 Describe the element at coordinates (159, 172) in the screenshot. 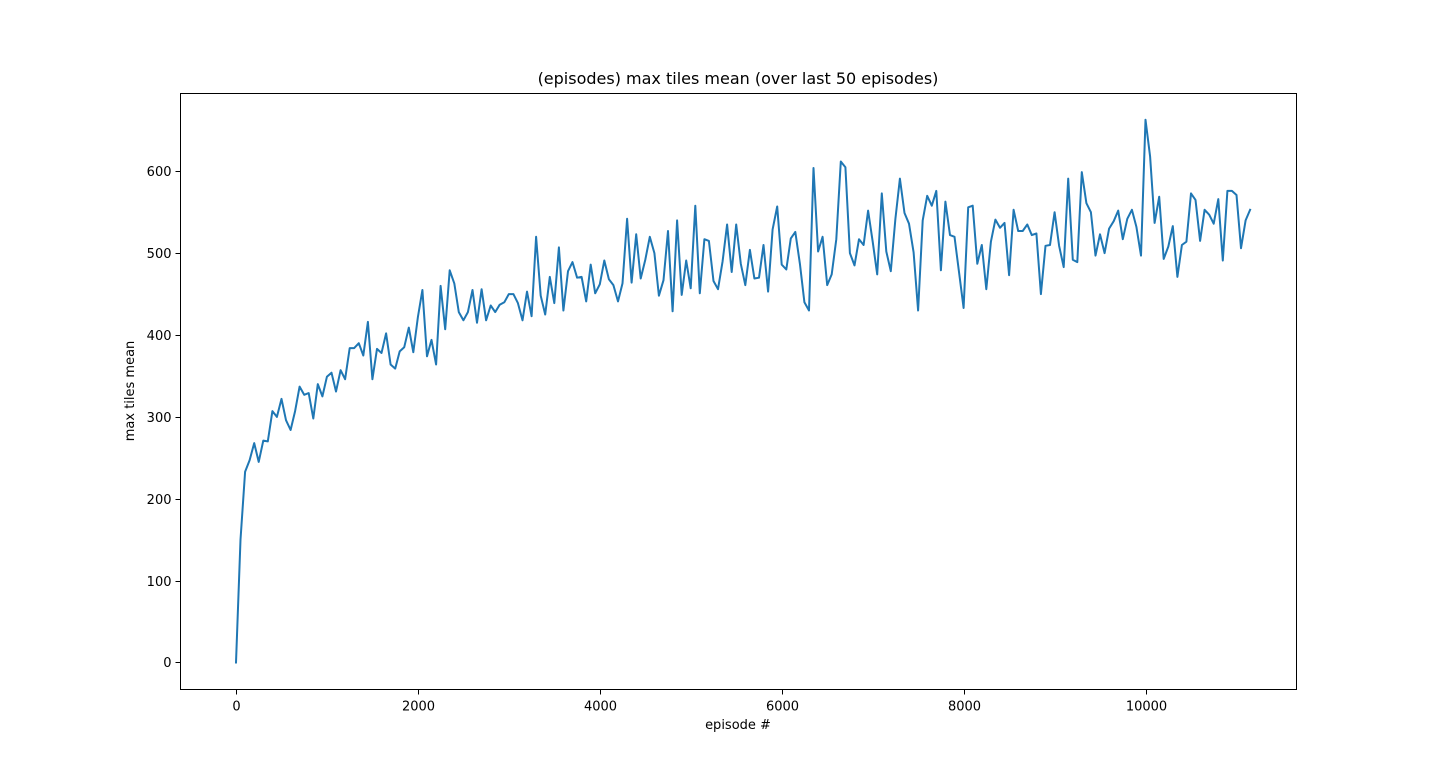

I see `y-tick-label: 600` at that location.